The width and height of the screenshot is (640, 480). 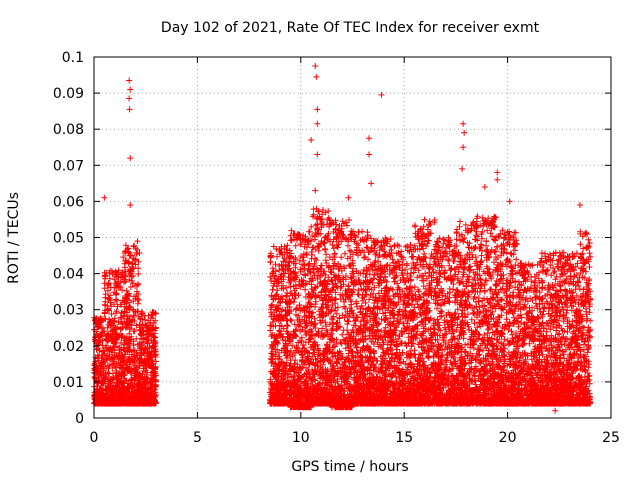 I want to click on y-tick-label: 0.07, so click(x=68, y=166).